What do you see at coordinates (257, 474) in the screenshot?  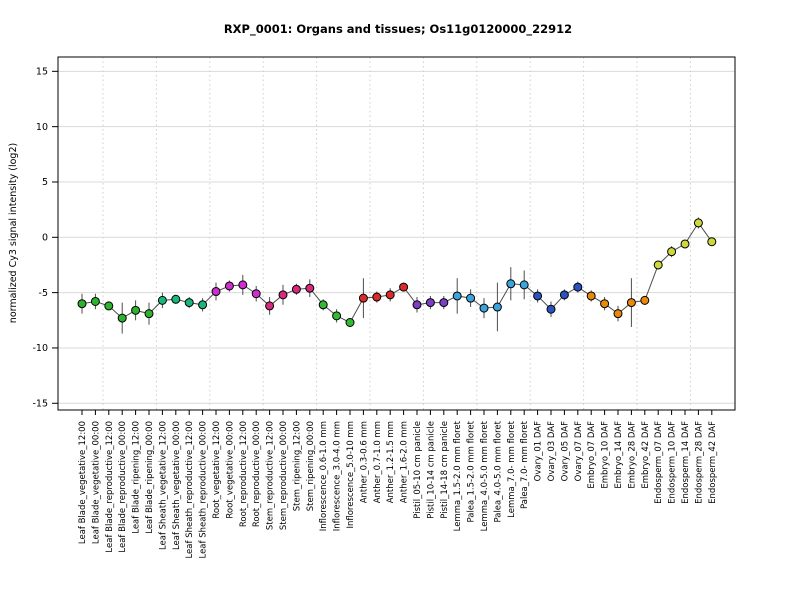 I see `x-tick-label: Root_reproductive_00:00` at bounding box center [257, 474].